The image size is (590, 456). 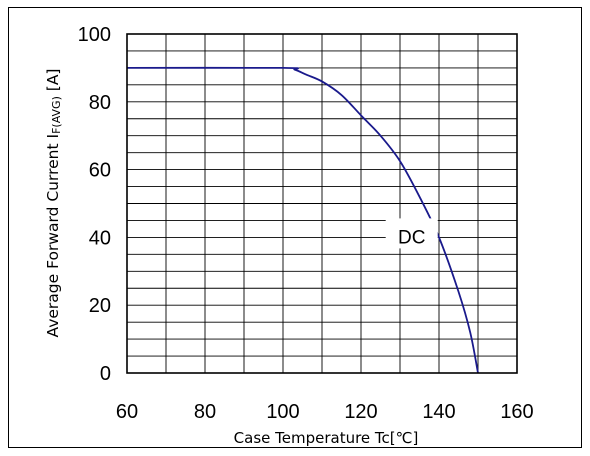 I want to click on y-tick-labels: 0 20 40 60 80 100, so click(x=94, y=204).